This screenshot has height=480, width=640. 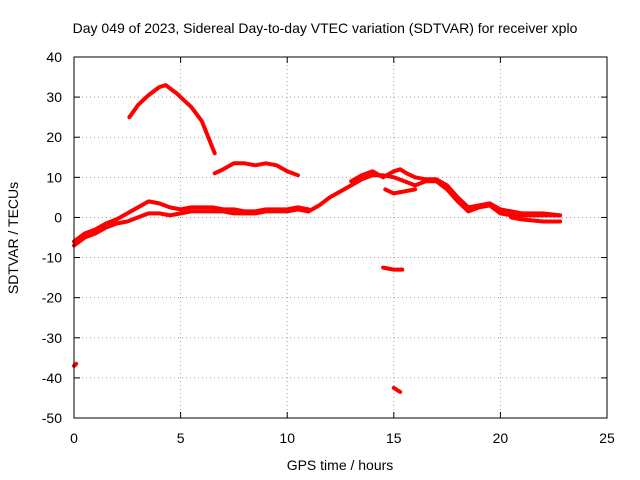 I want to click on y-tick-label: -50, so click(x=52, y=418).